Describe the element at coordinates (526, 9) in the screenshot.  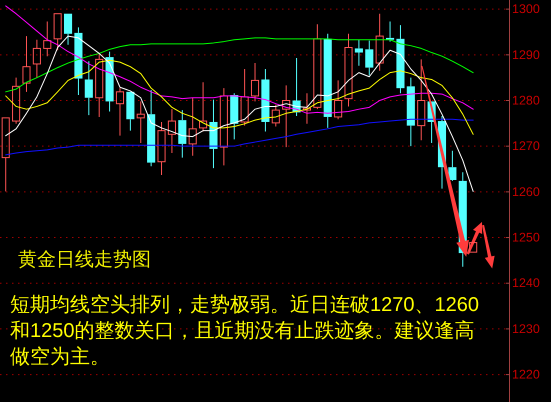
I see `y-tick-label: 1300` at that location.